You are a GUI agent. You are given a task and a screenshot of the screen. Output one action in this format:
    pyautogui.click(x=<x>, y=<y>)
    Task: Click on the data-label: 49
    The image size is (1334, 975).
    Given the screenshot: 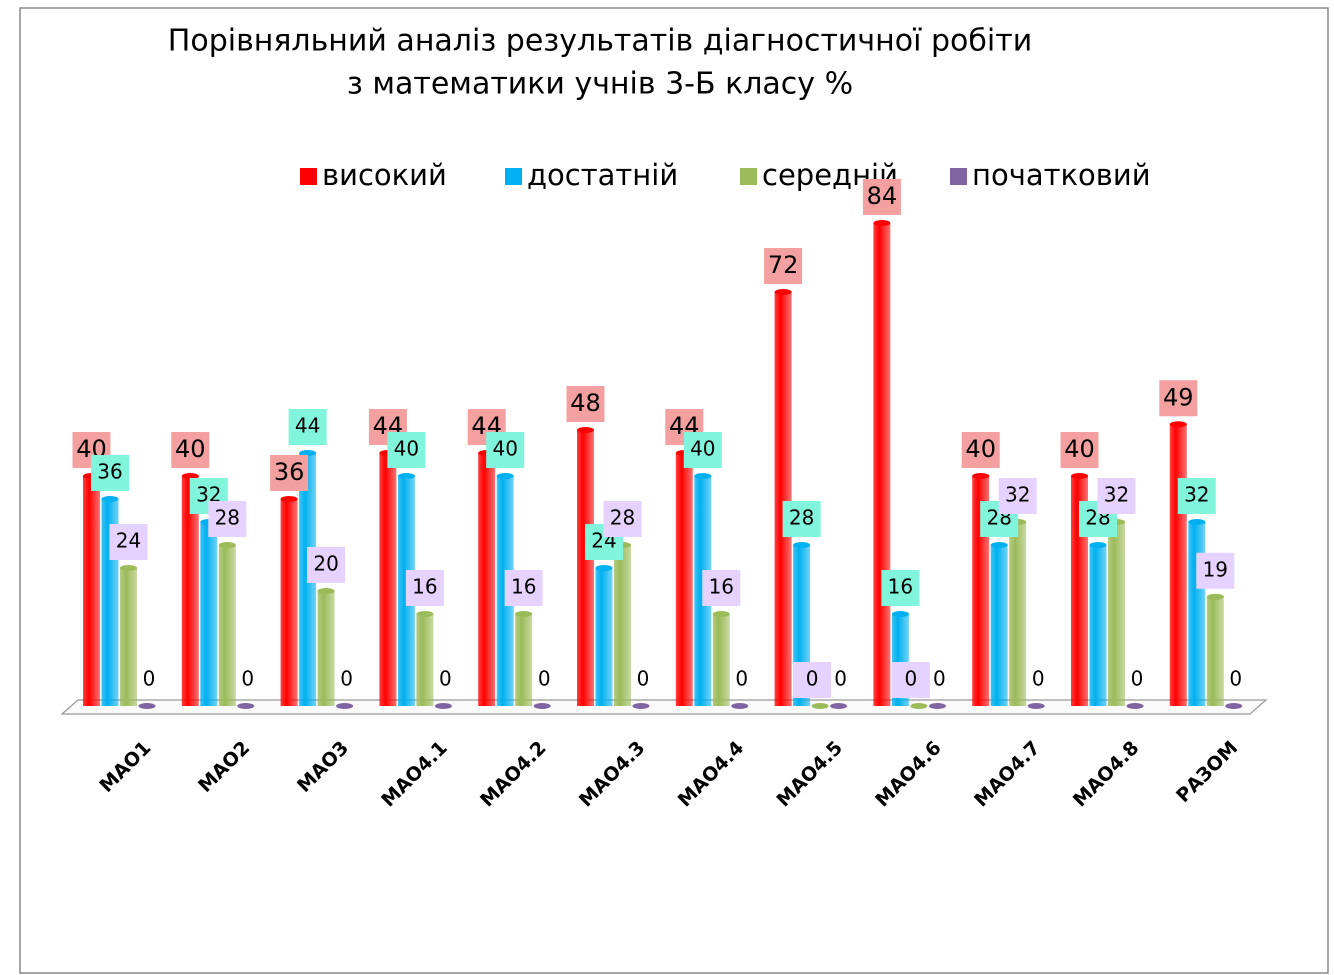 What is the action you would take?
    pyautogui.click(x=1178, y=397)
    